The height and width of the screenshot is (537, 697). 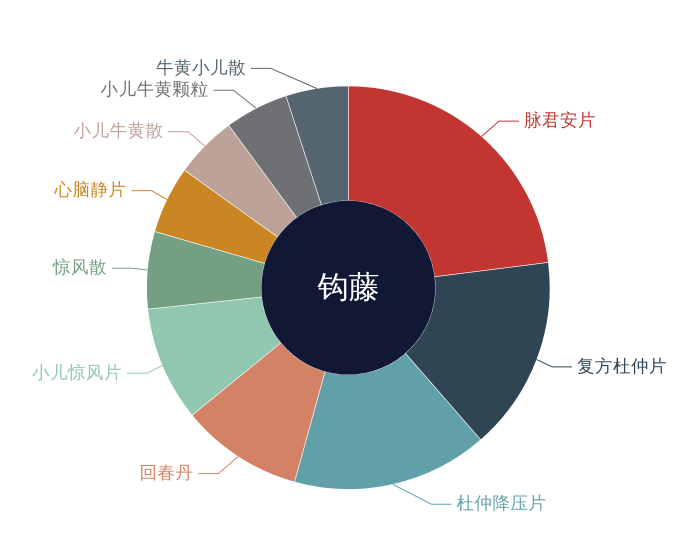 I want to click on slice-label: 牛黄小儿散, so click(x=201, y=68).